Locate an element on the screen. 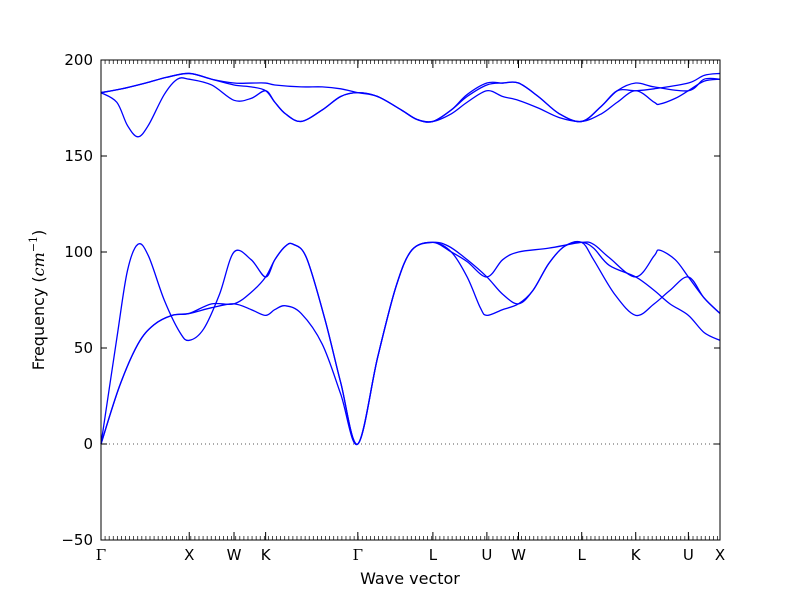  x-tick-label-11: U is located at coordinates (688, 555).